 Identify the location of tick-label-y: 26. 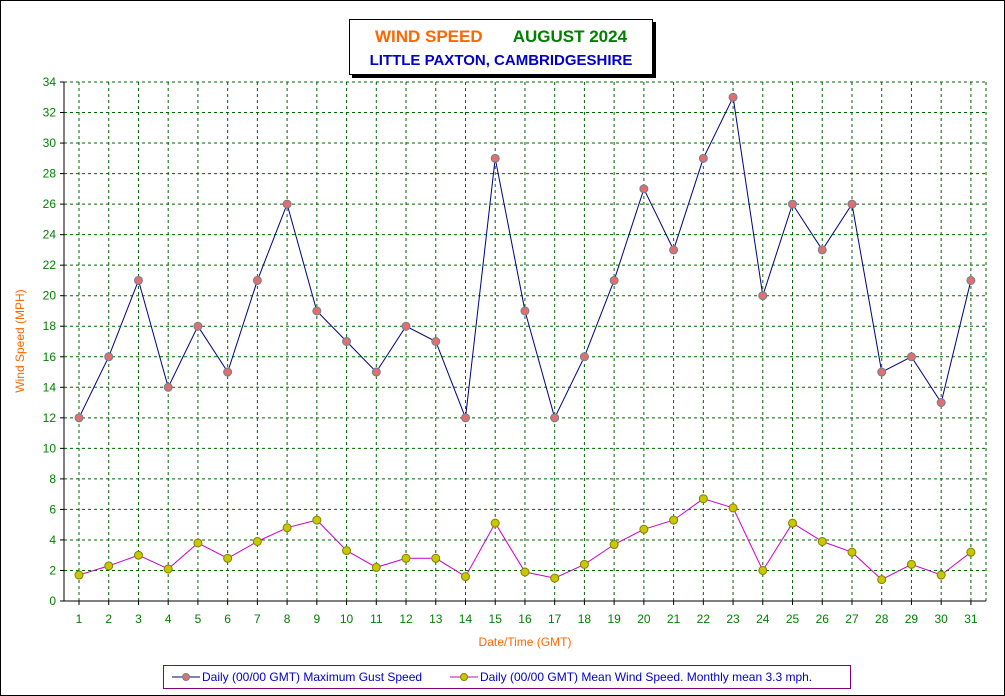
(50, 204).